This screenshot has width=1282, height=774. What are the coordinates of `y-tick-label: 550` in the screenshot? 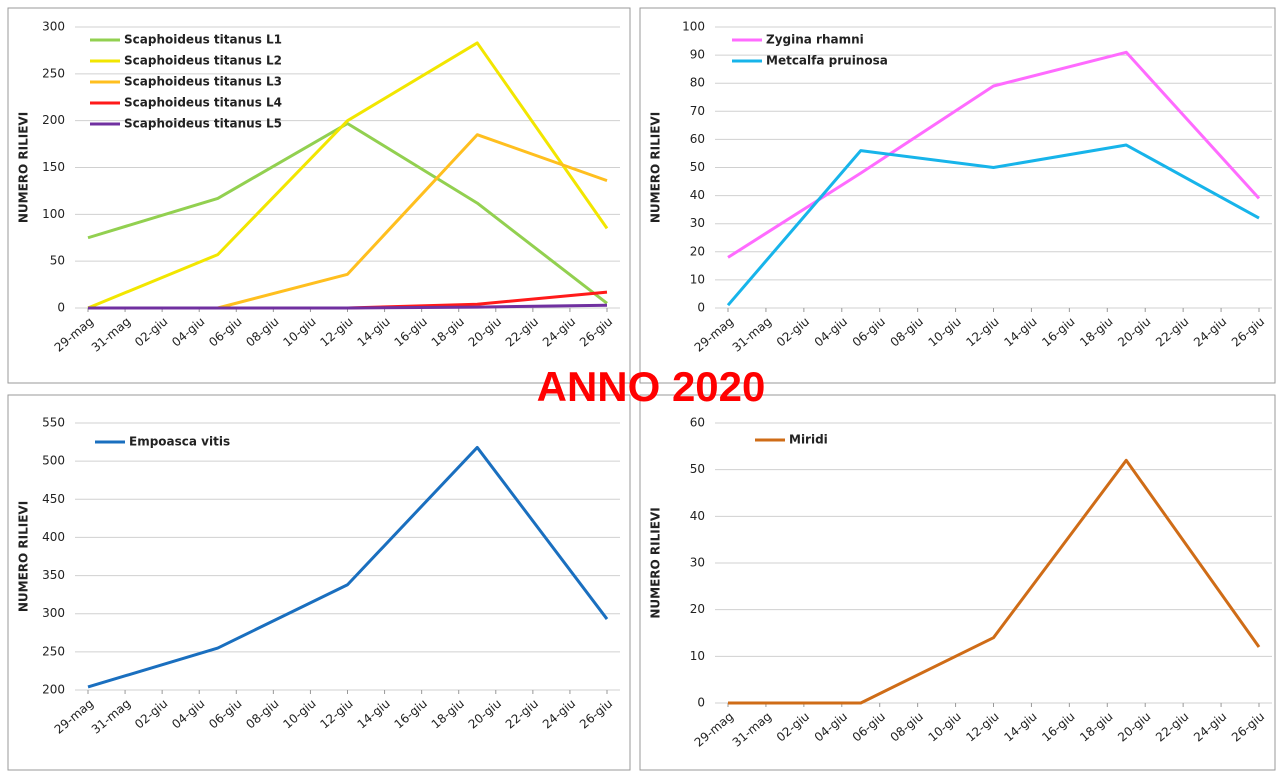 It's located at (53, 423).